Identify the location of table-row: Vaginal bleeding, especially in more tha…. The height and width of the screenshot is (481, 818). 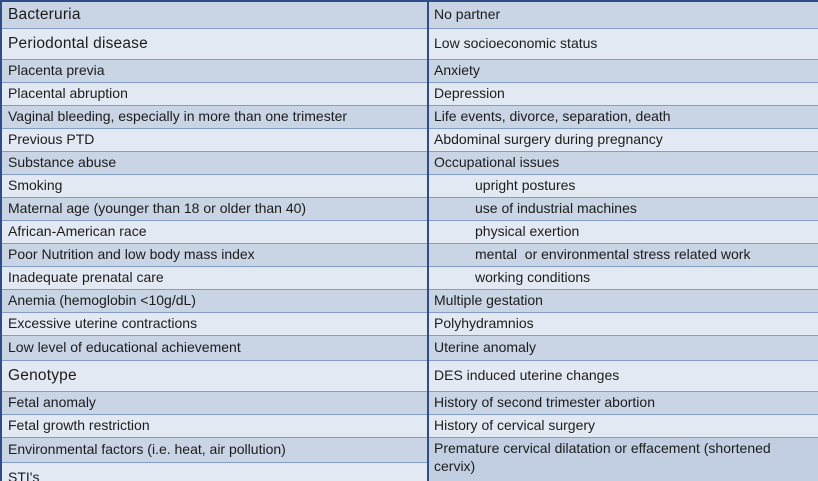
(409, 117).